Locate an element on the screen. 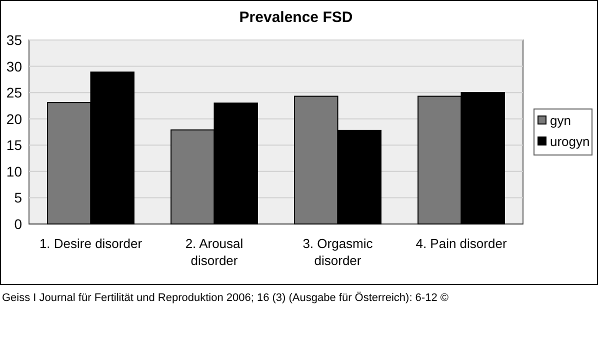 The height and width of the screenshot is (348, 600). chart-title: Prevalence FSD is located at coordinates (296, 17).